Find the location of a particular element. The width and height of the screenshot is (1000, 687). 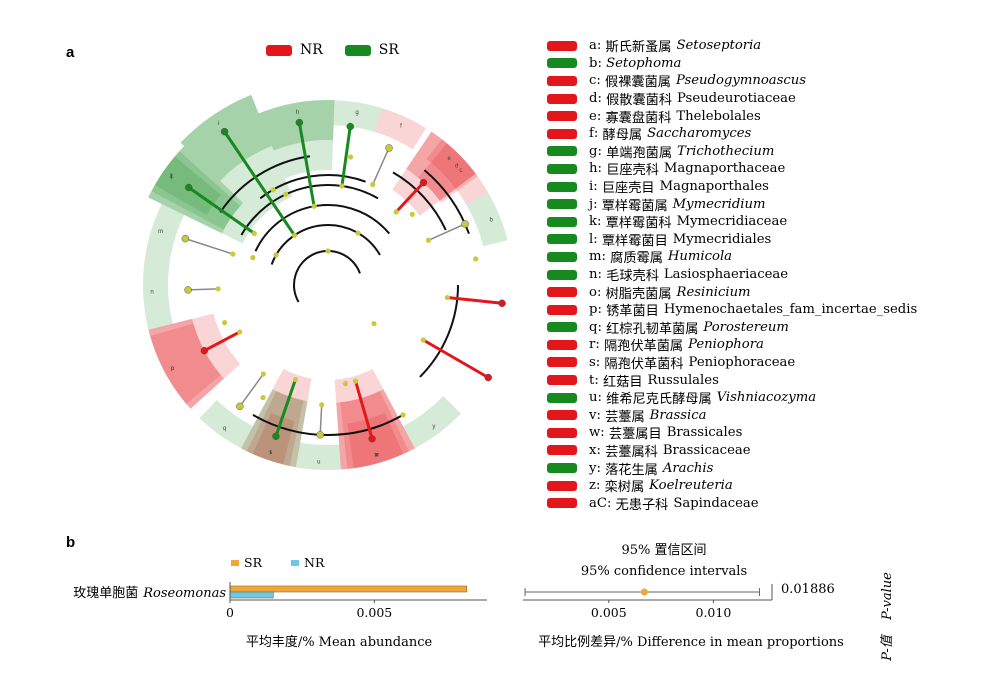

taxon-key-row: n: 毛球壳科 Lasiosphaeriaceae is located at coordinates (772, 275).